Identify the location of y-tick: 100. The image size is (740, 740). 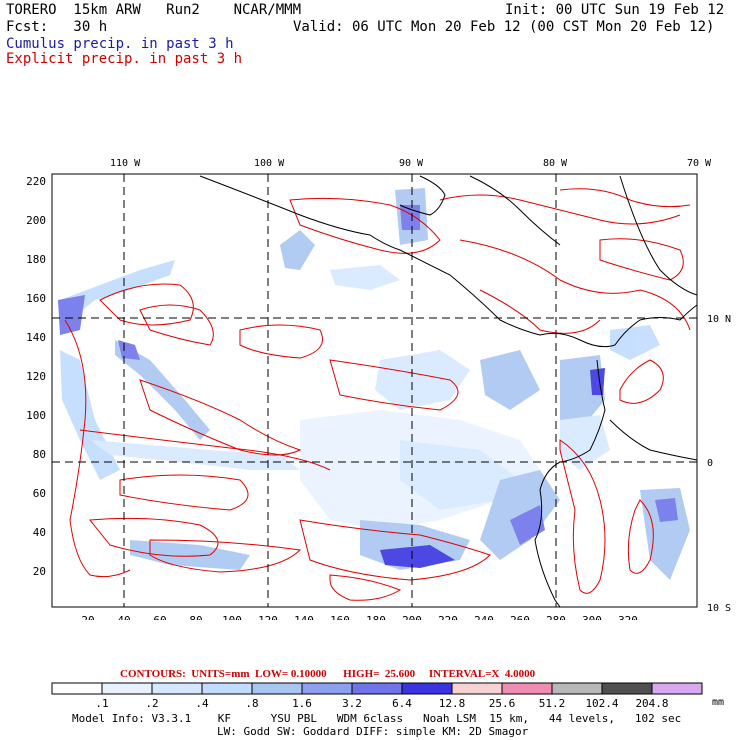
(36, 415).